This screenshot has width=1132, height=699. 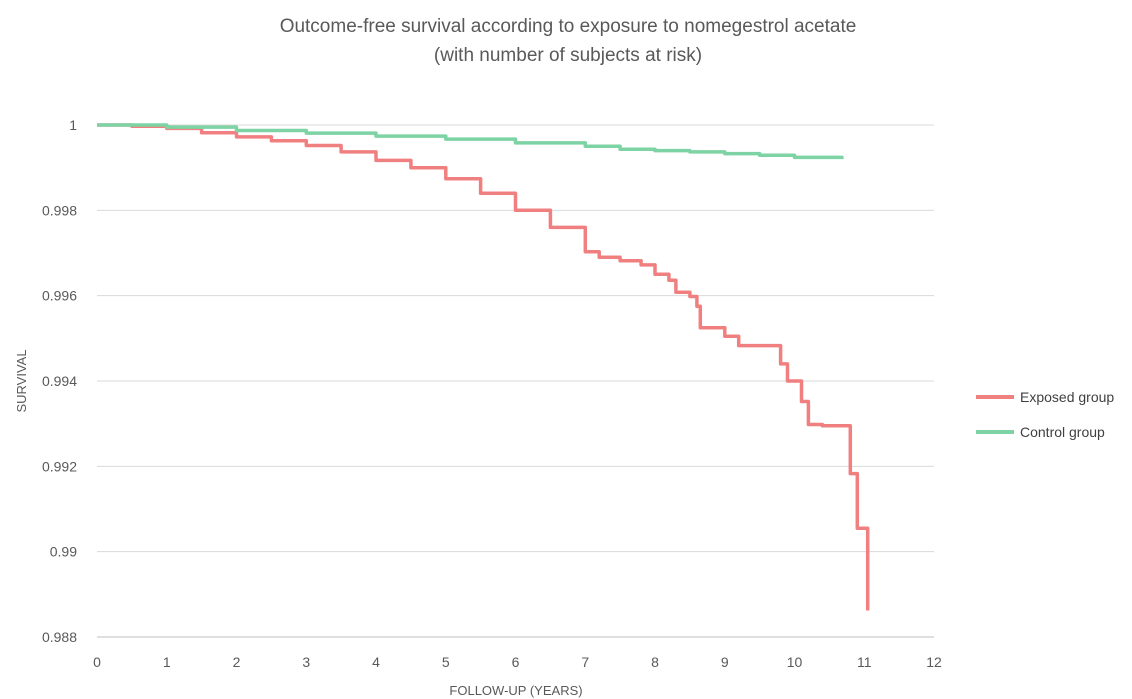 I want to click on legend-label-control: Control group, so click(x=1062, y=432).